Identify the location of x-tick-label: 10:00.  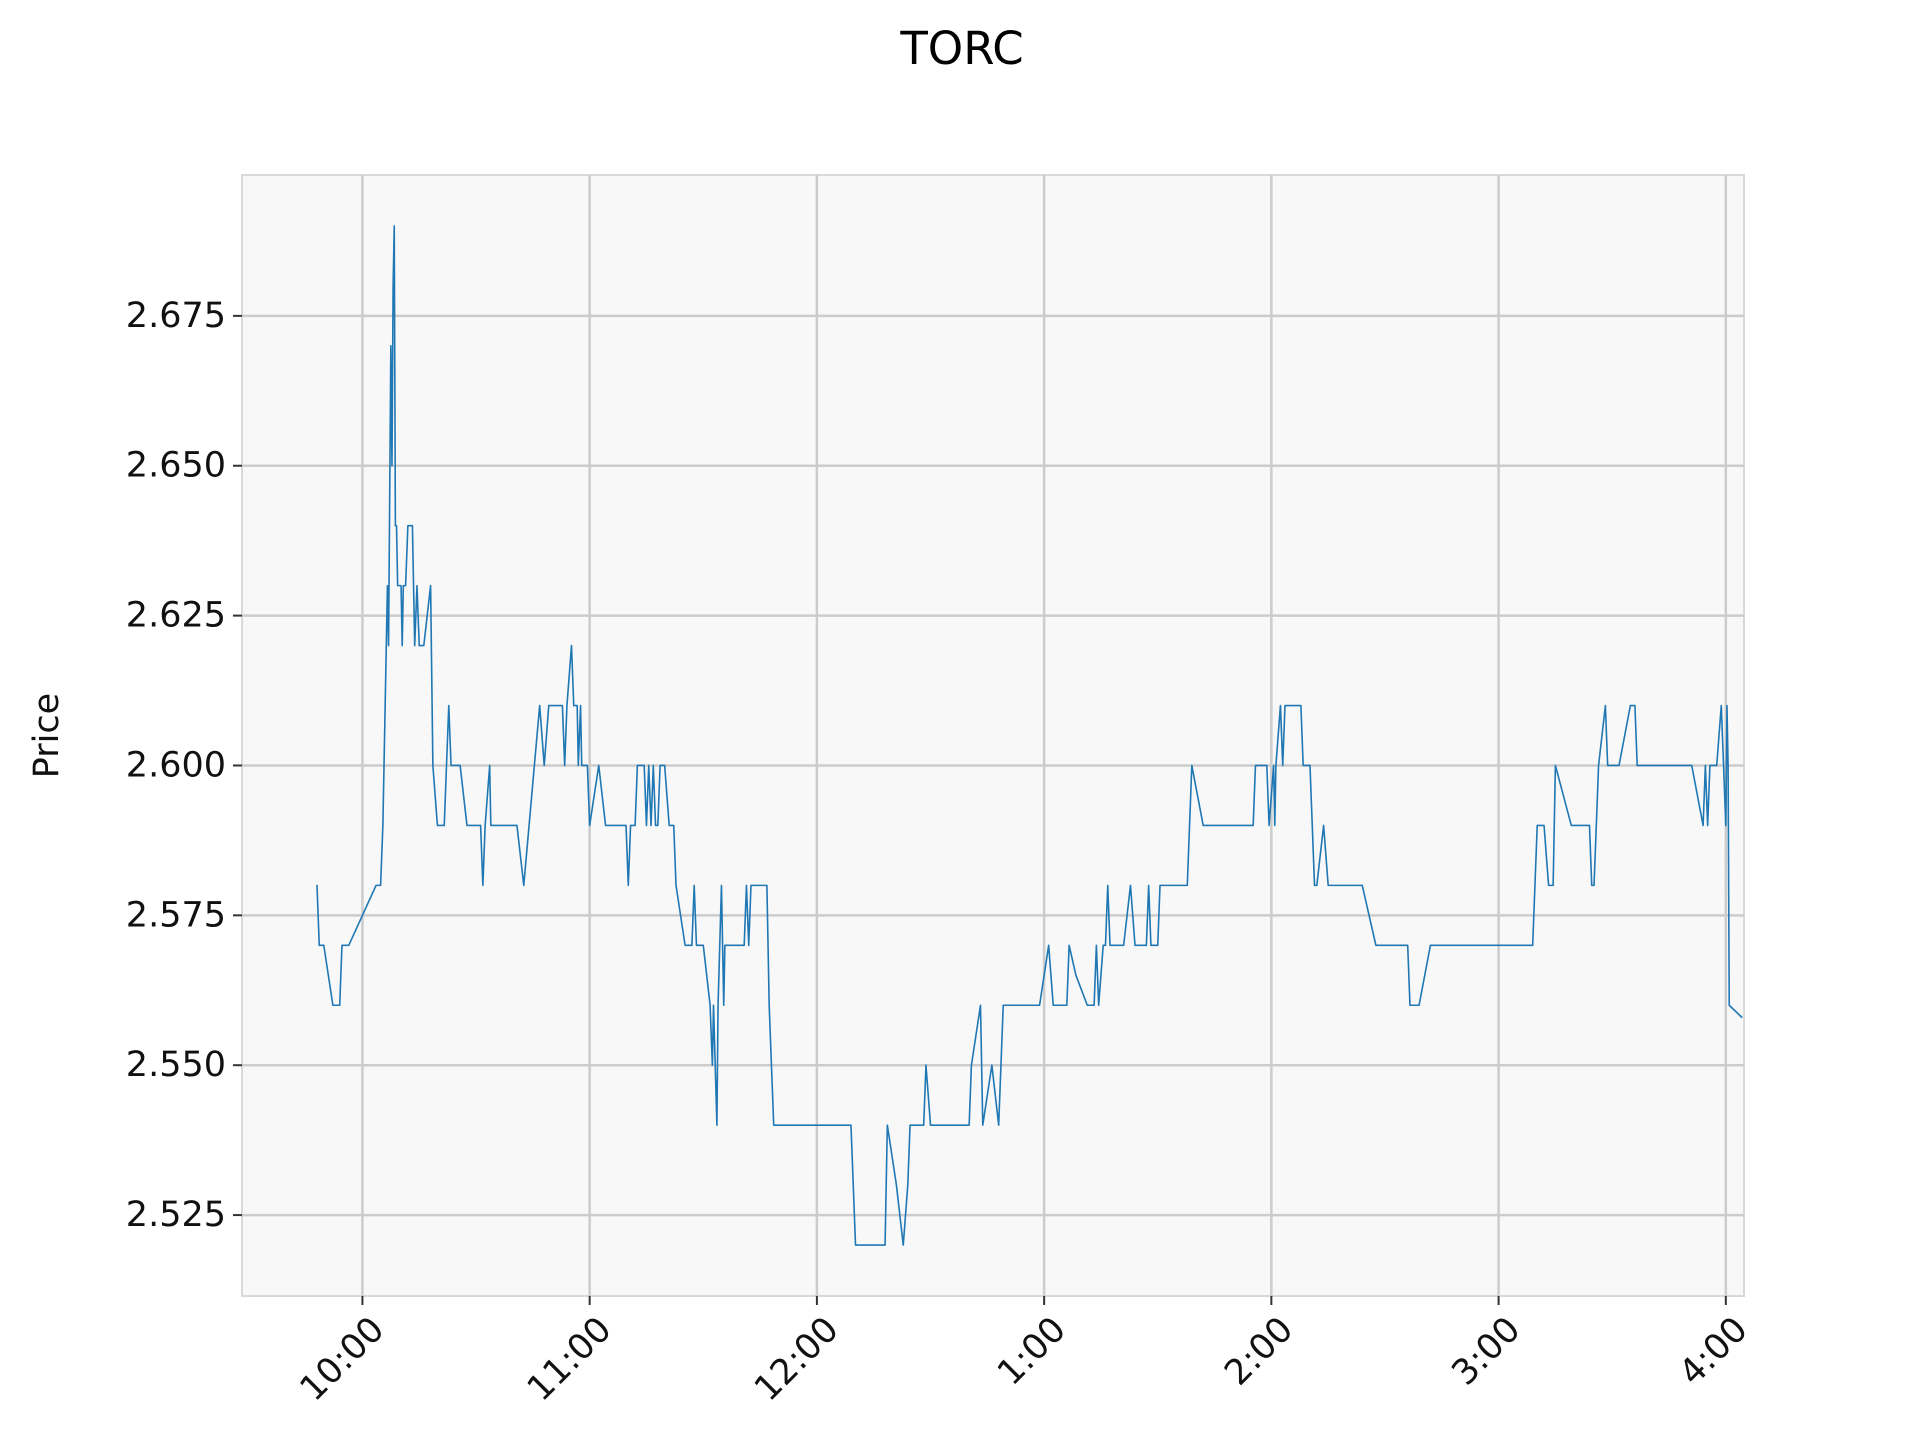
(343, 1360).